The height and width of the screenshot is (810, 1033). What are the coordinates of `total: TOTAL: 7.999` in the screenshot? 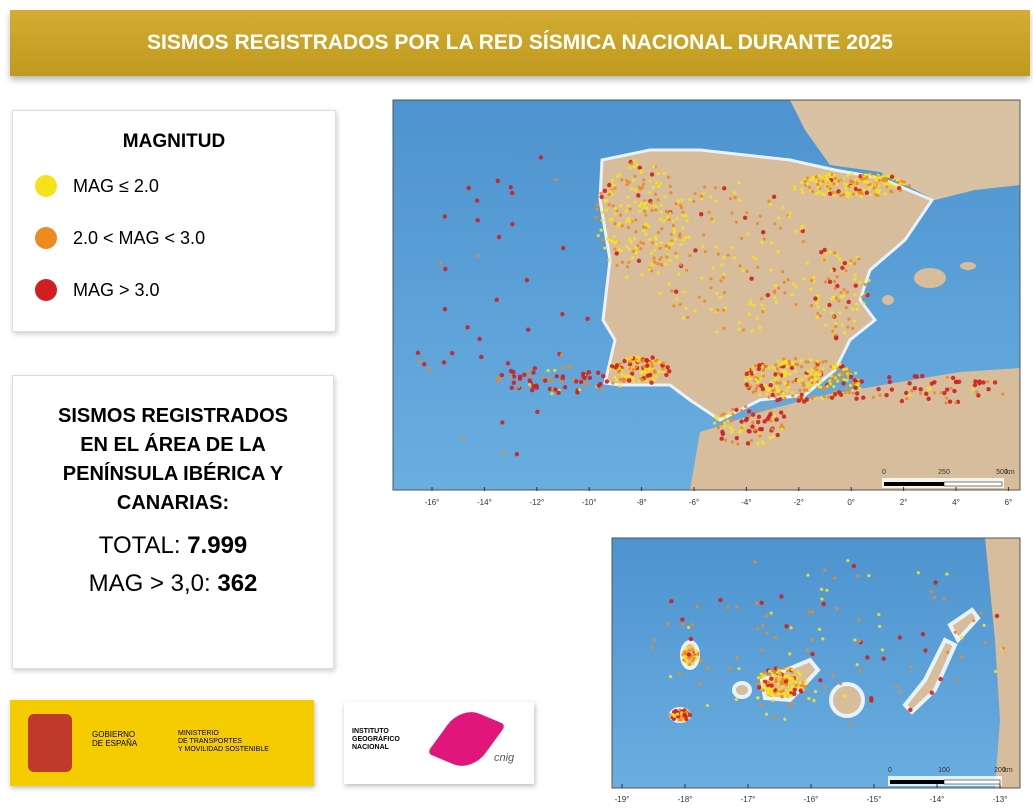 It's located at (173, 546).